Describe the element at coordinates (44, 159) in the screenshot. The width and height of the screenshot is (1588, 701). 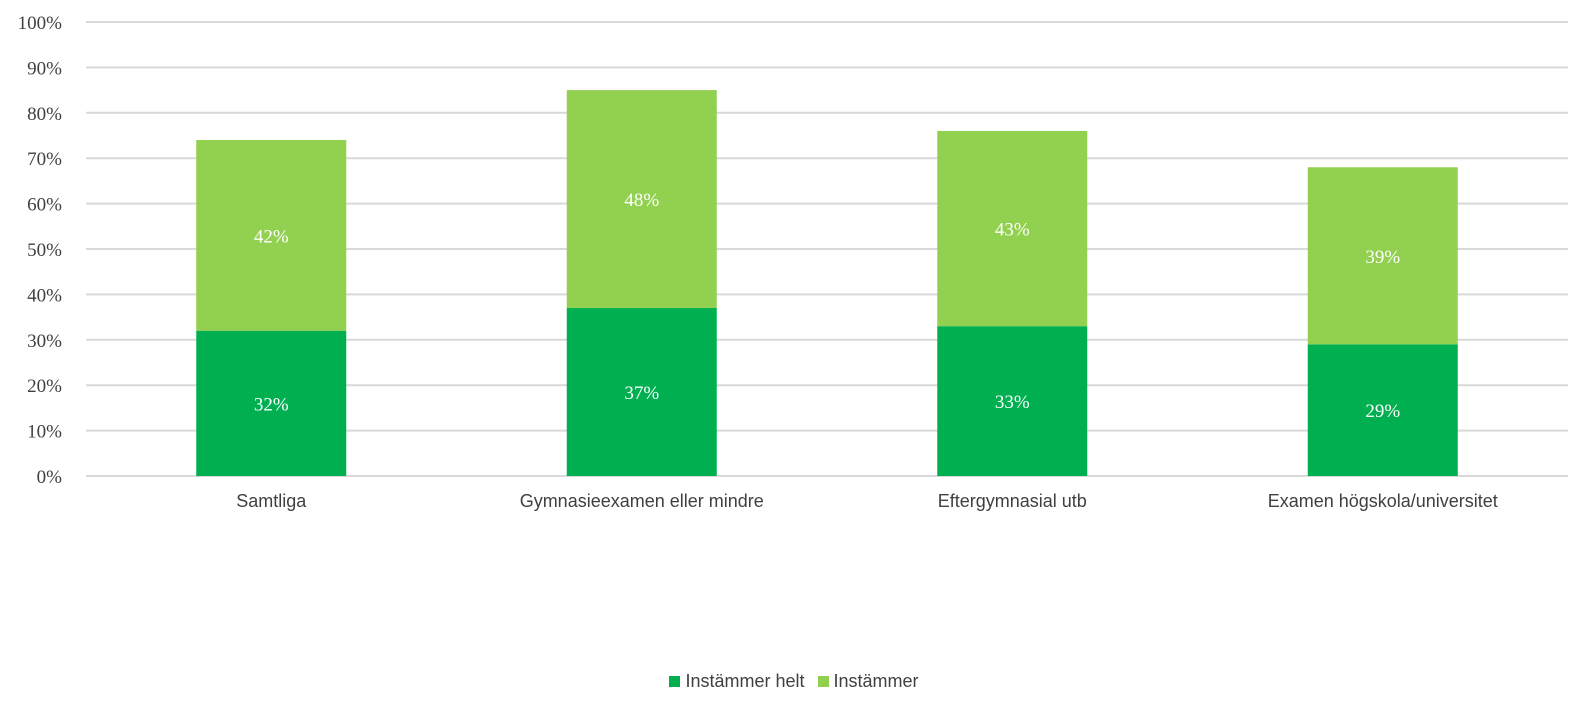
I see `y-tick-label: 70%` at that location.